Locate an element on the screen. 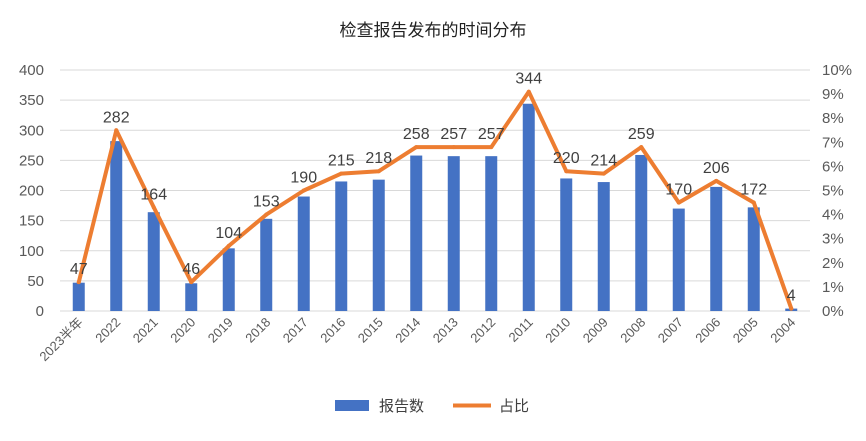 The height and width of the screenshot is (441, 866). y-right-tick-label: 6% is located at coordinates (833, 166).